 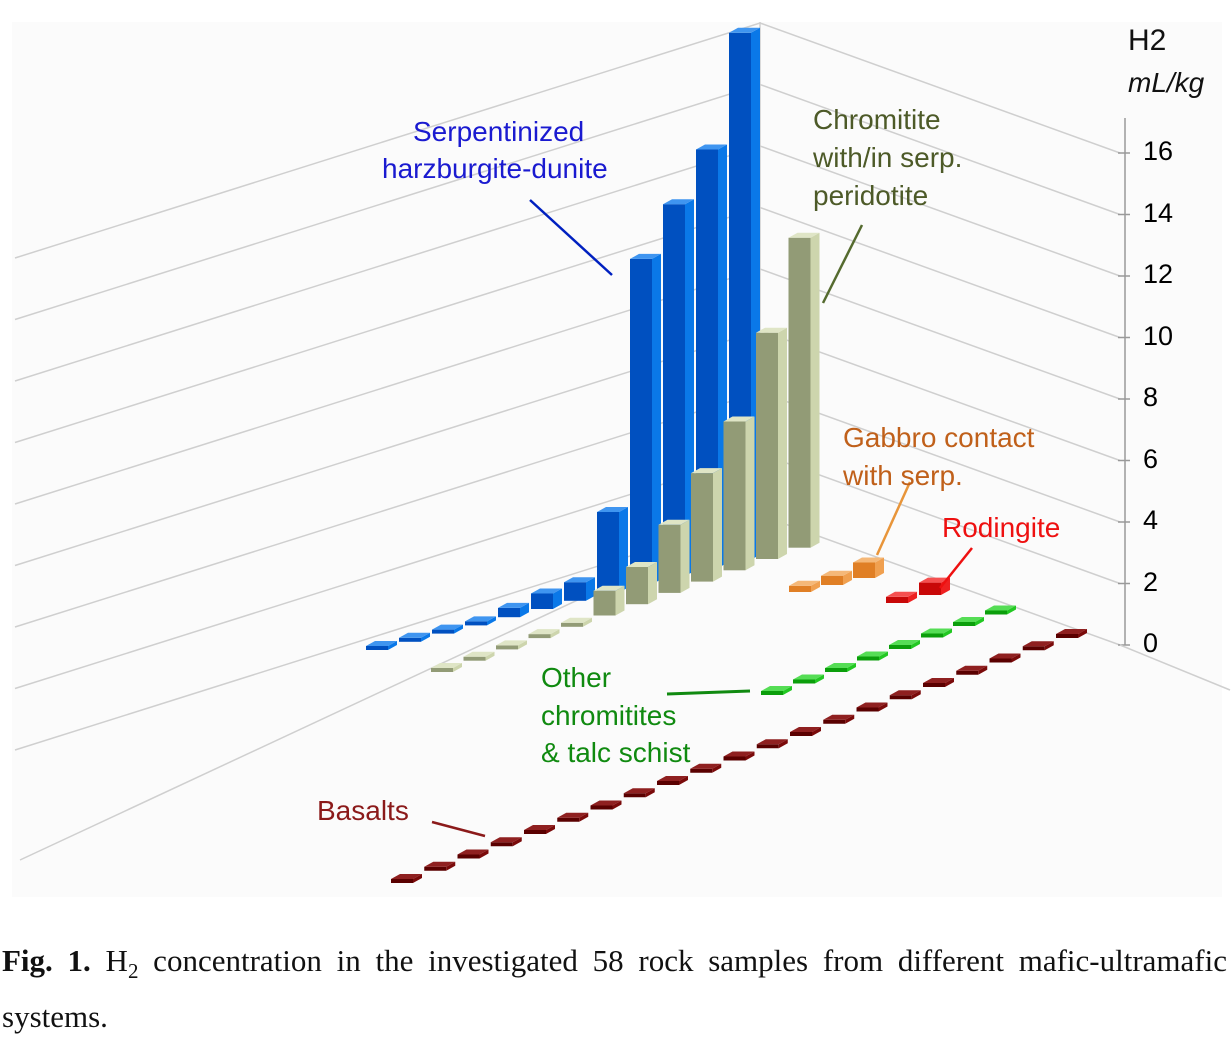 I want to click on label-serpentinized-2: harzburgite-dunite, so click(x=495, y=168).